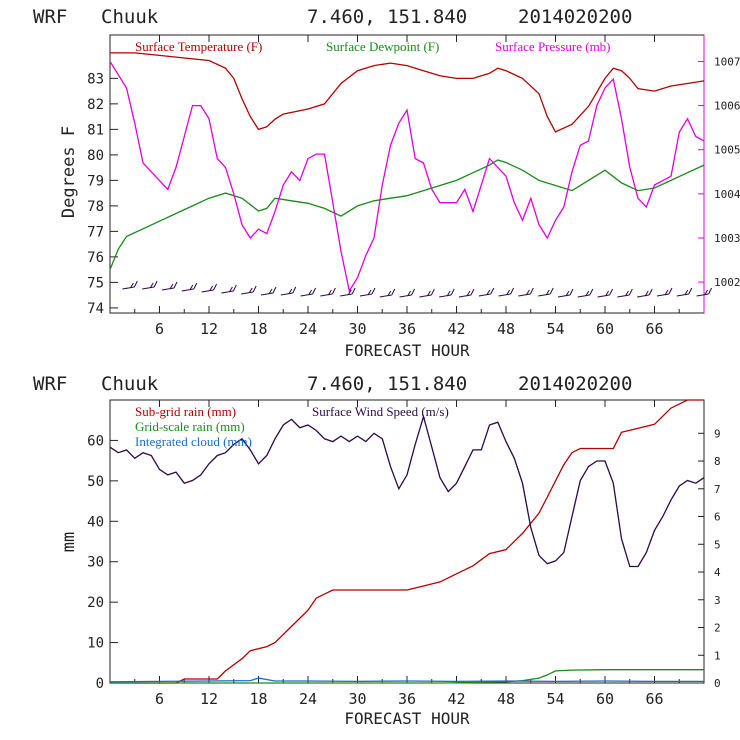 This screenshot has width=740, height=740. I want to click on header-model: WRF, so click(50, 17).